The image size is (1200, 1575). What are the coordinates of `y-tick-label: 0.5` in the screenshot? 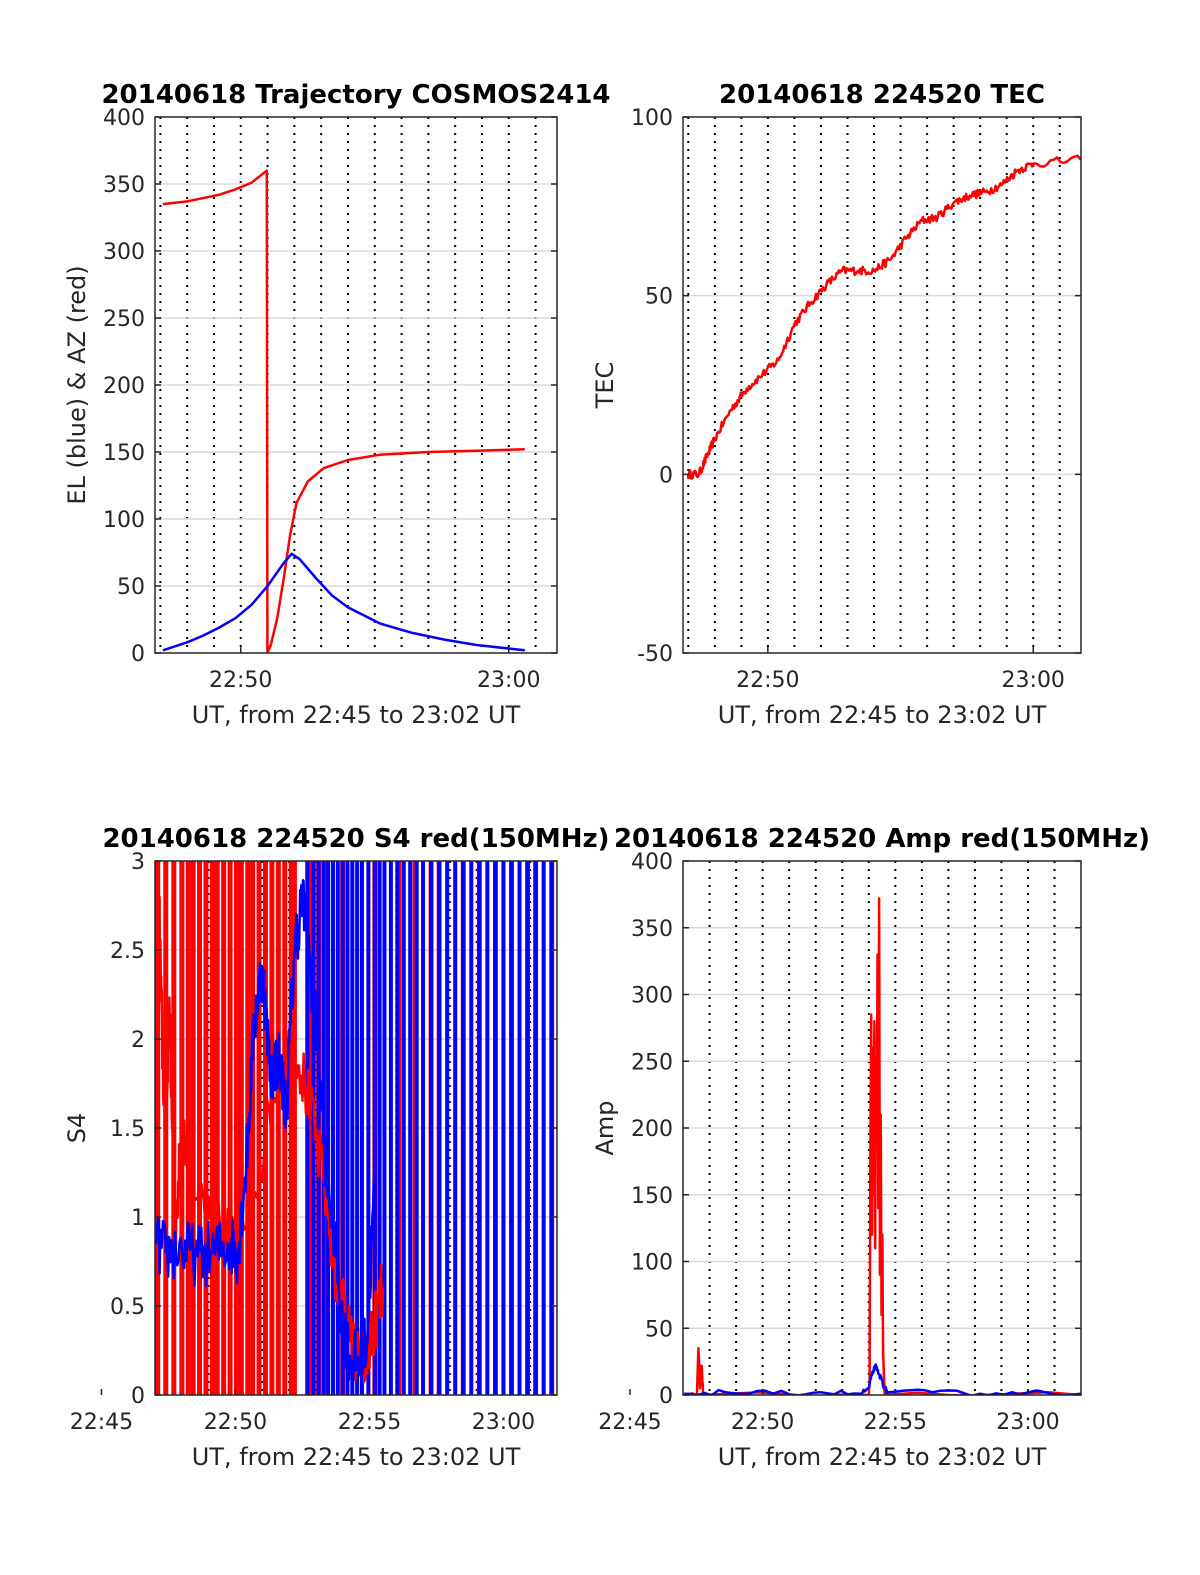 It's located at (127, 1307).